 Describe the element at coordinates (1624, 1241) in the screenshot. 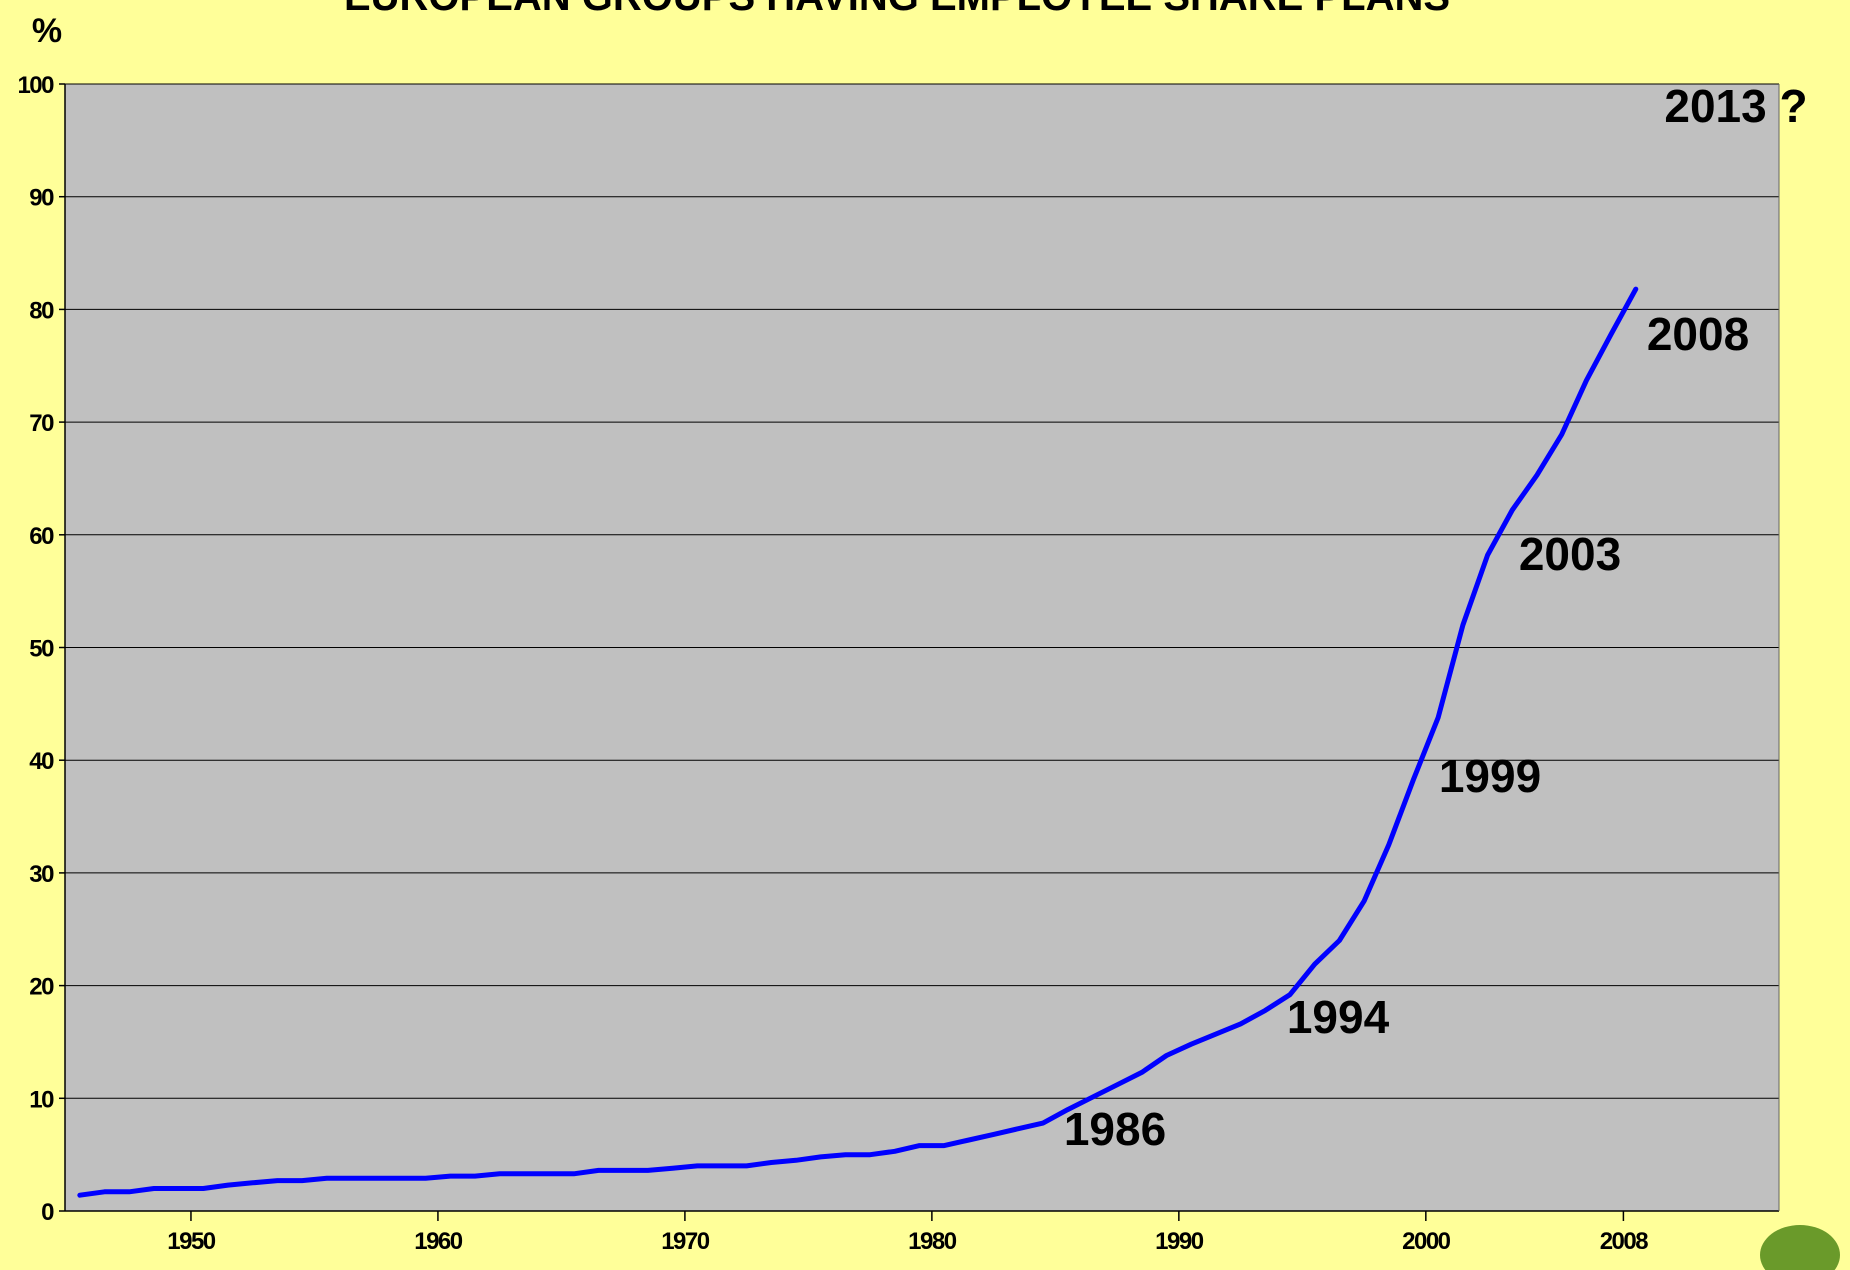

I see `x-tick-label: 2008` at that location.